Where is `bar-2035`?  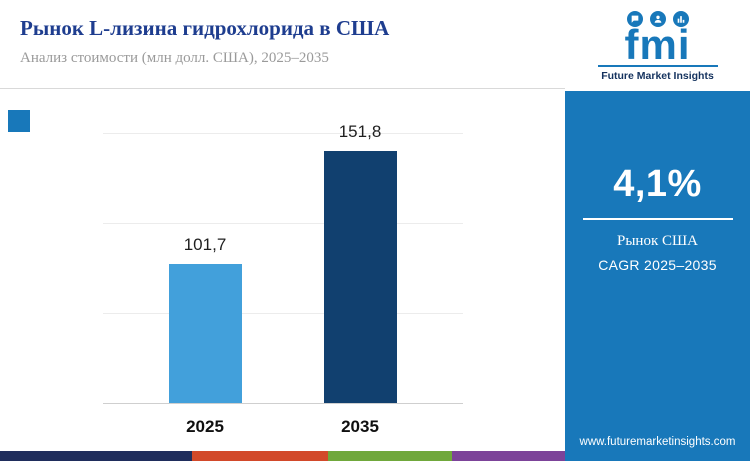
bar-2035 is located at coordinates (360, 277).